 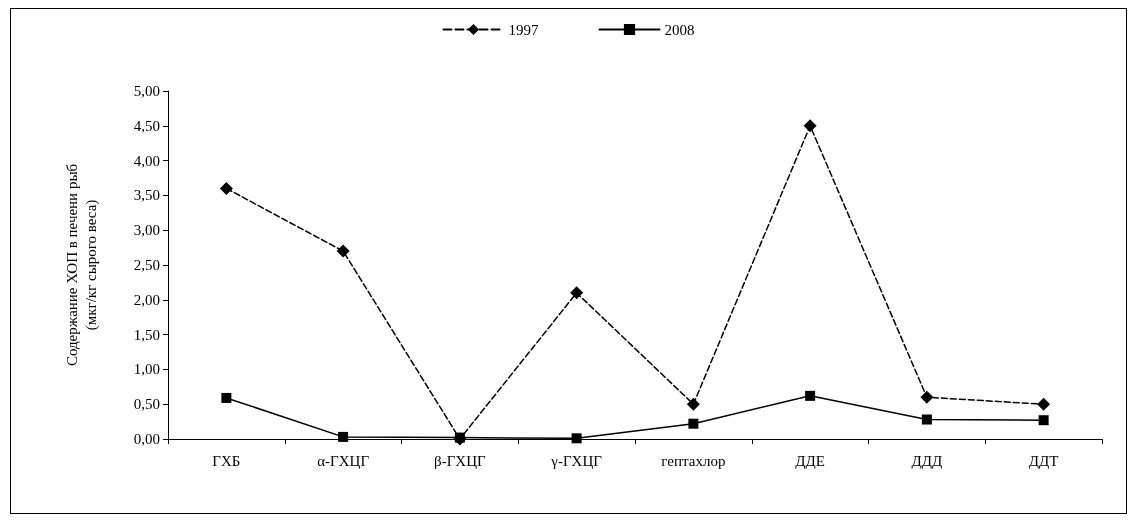 What do you see at coordinates (81, 265) in the screenshot?
I see `y-axis-title: Содержание ХОП в печени рыб (мкг/кг сырого веса)` at bounding box center [81, 265].